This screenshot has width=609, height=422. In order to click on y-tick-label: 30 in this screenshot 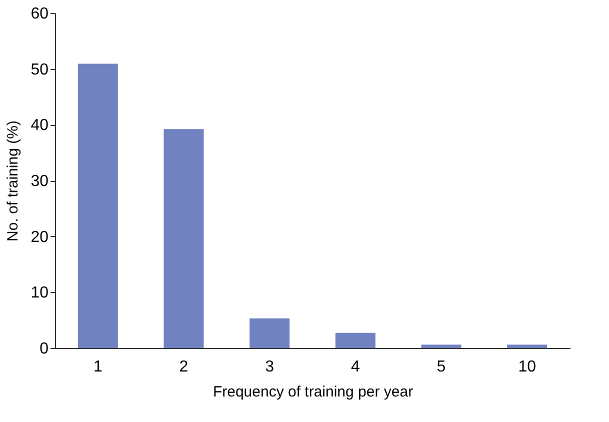, I will do `click(39, 181)`.